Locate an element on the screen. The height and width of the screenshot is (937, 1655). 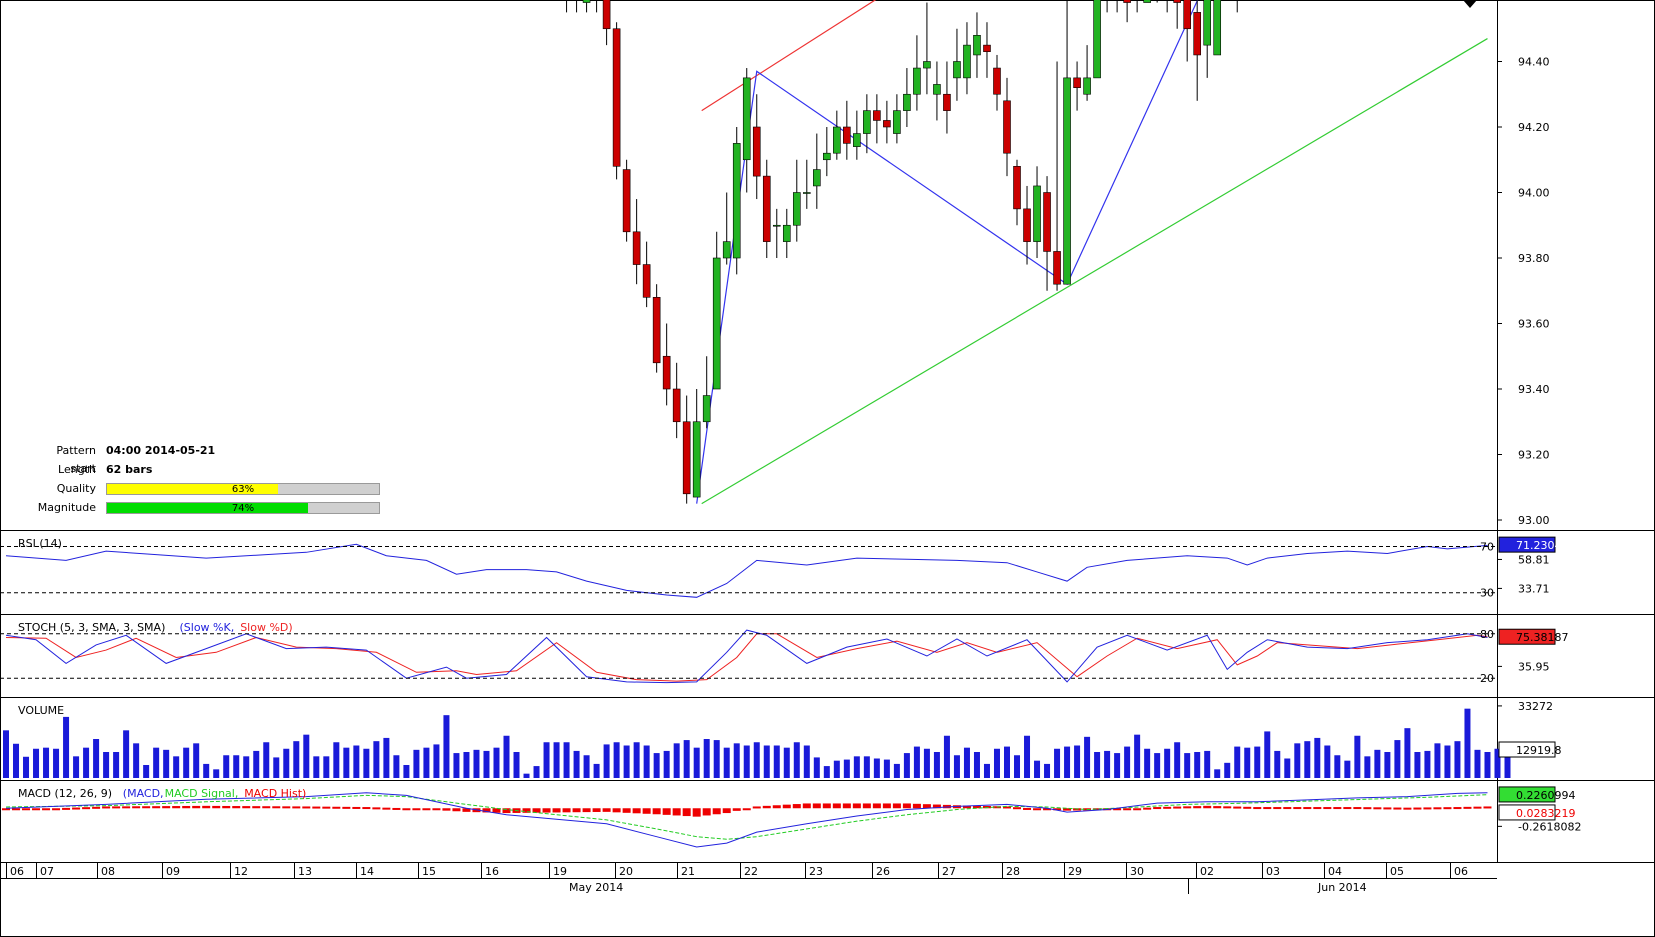
rsi-title: RSI (14) is located at coordinates (40, 543).